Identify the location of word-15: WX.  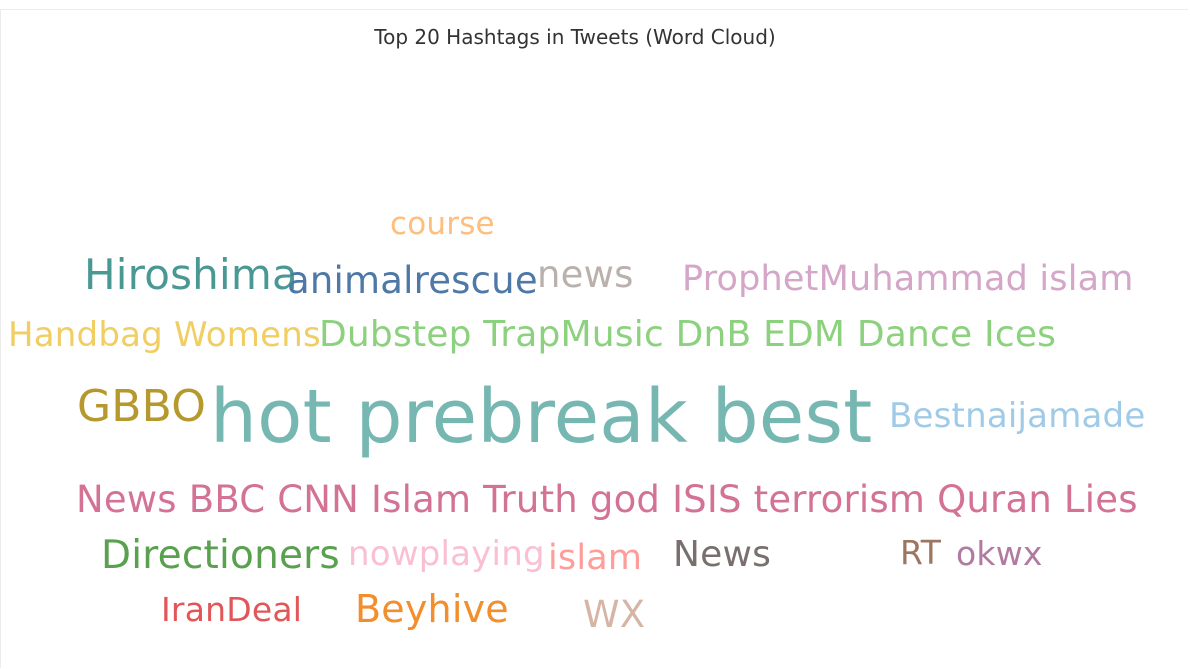
(614, 614).